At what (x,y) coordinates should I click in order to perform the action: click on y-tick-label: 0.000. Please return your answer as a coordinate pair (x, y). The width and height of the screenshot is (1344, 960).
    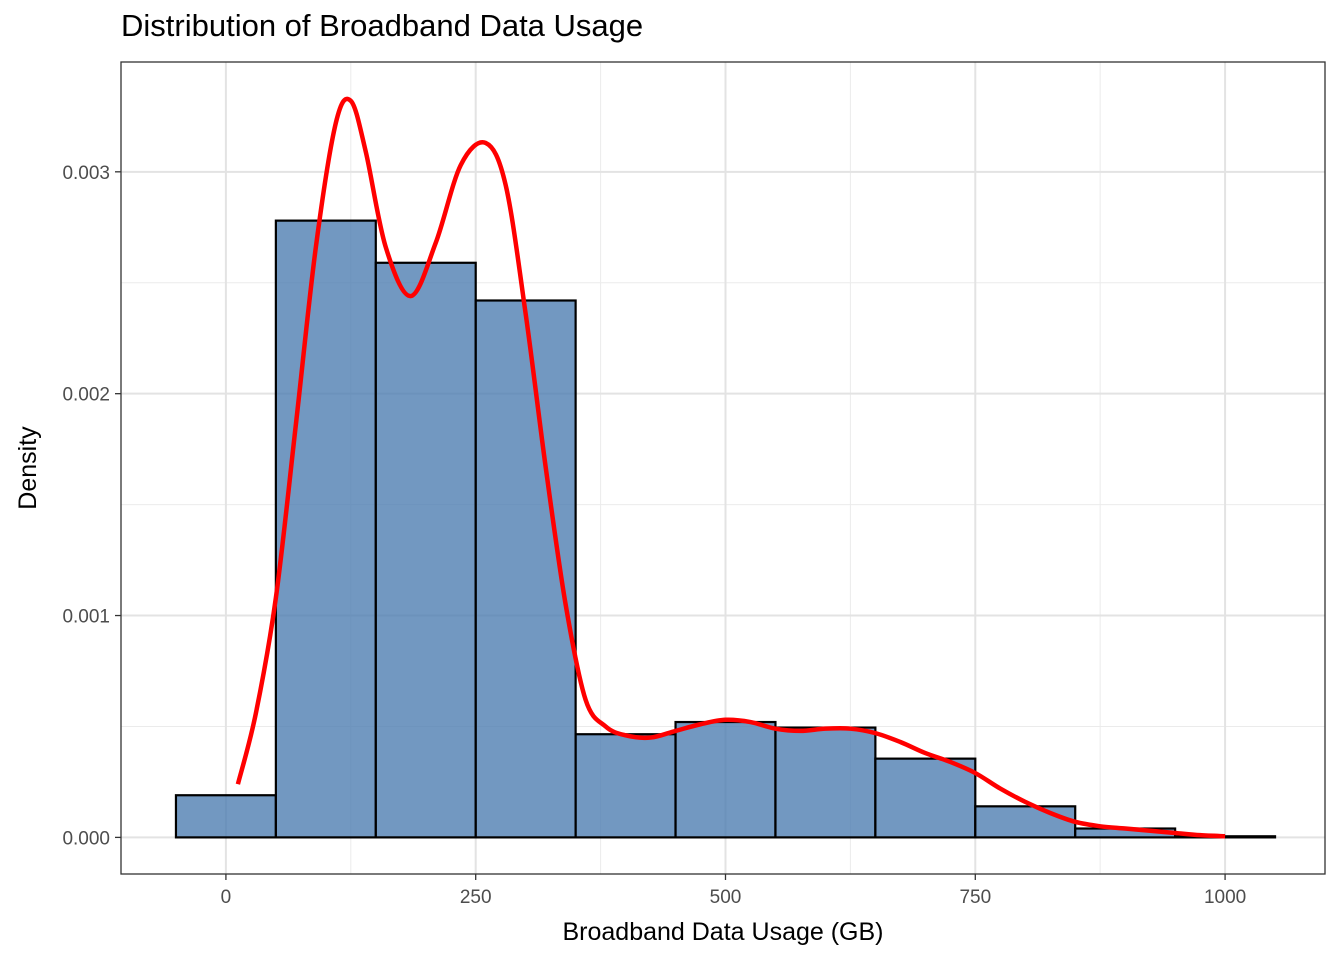
    Looking at the image, I should click on (86, 838).